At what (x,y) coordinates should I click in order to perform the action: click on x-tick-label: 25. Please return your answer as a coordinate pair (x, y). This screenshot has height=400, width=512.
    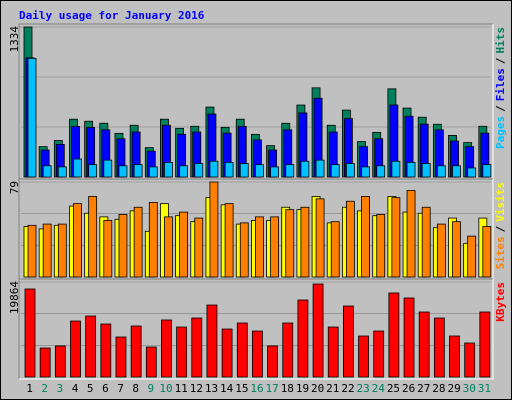
    Looking at the image, I should click on (393, 388).